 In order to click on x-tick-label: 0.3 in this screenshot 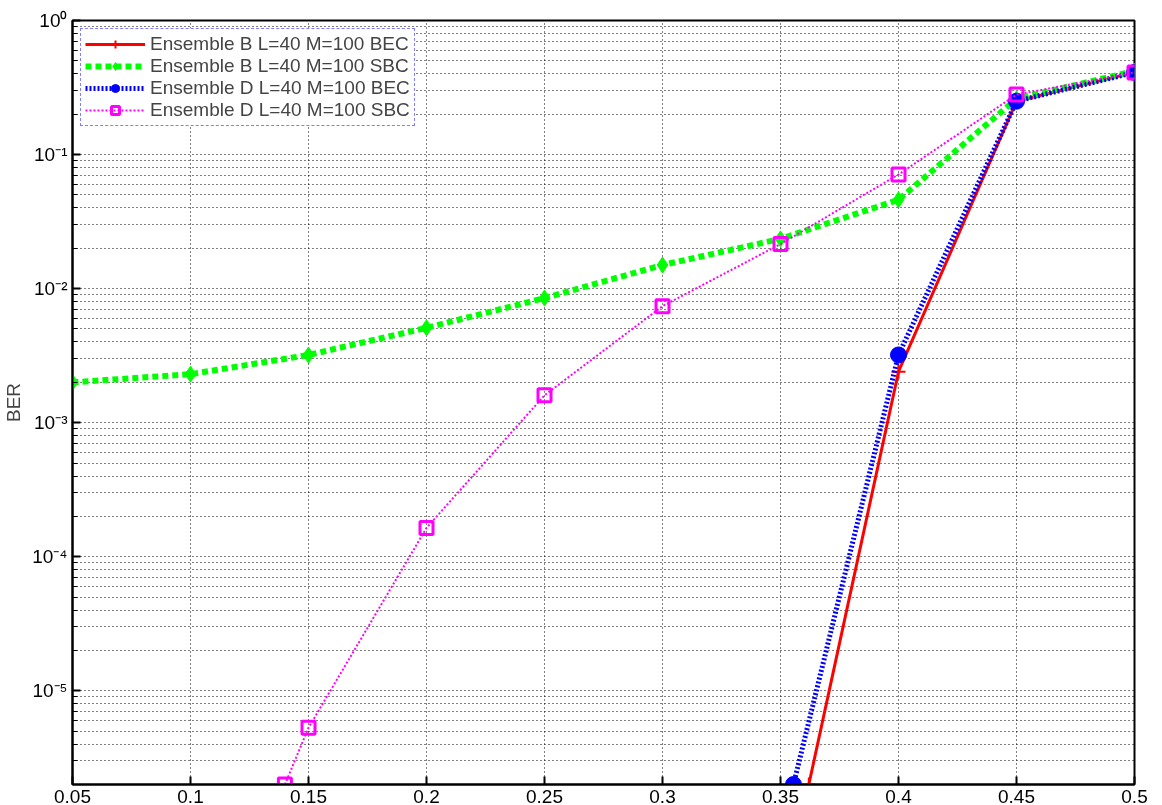, I will do `click(662, 795)`.